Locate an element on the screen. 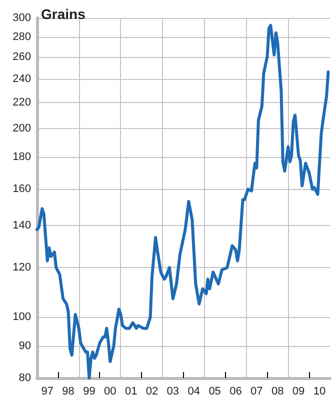 Image resolution: width=335 pixels, height=404 pixels. x-tick-label: 08 is located at coordinates (278, 392).